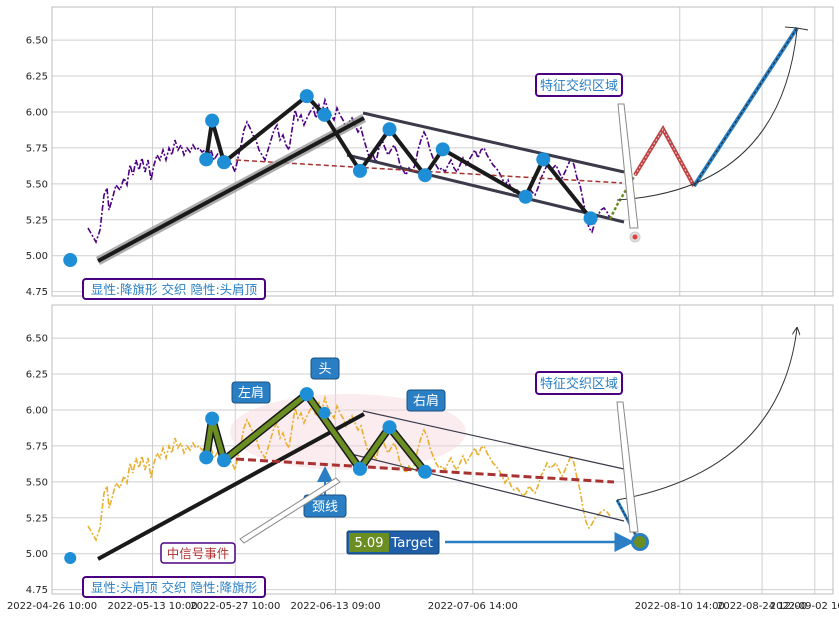  I want to click on top-projection-blue-inner, so click(745, 107).